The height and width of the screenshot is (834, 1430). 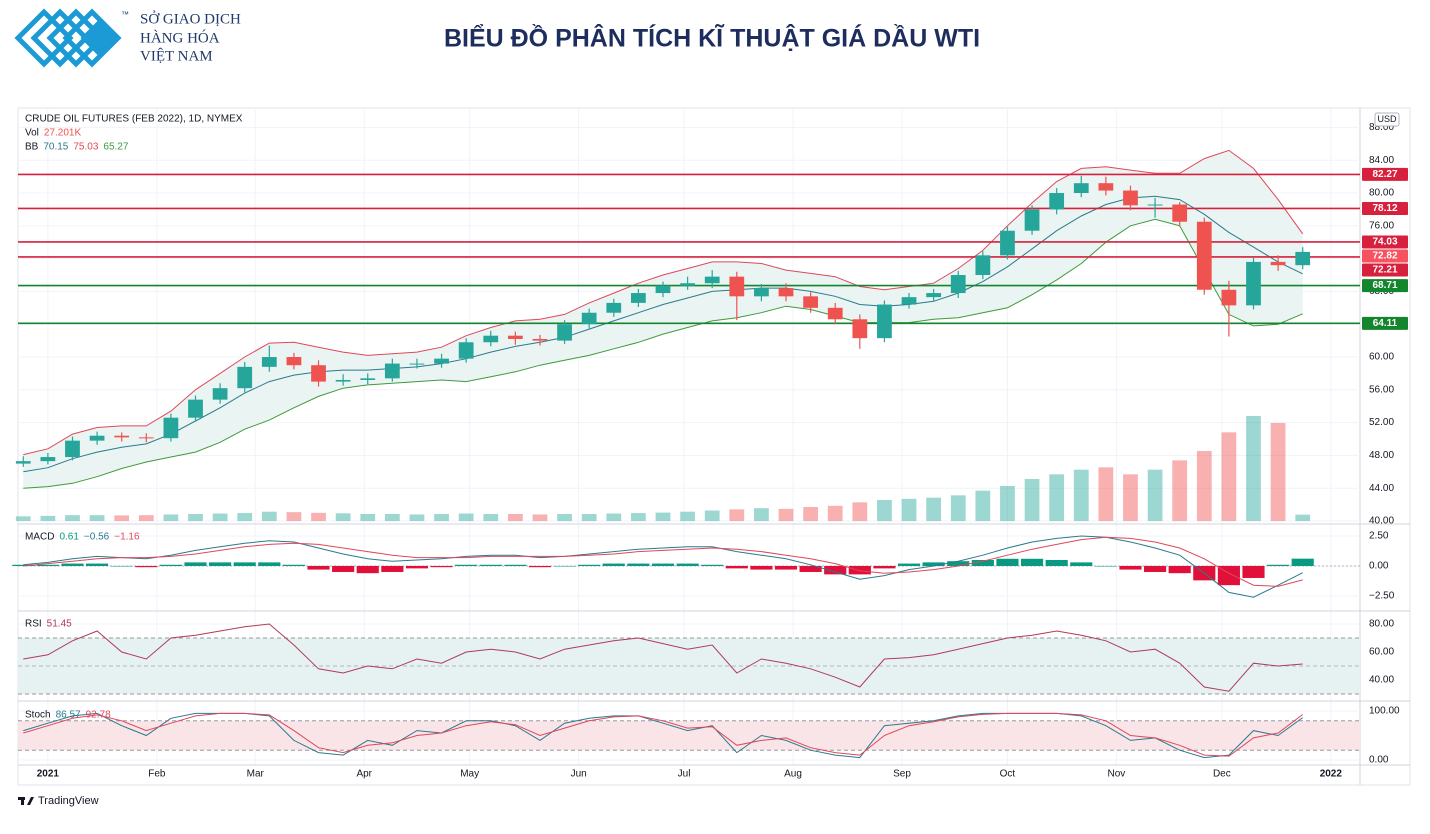 What do you see at coordinates (125, 14) in the screenshot?
I see `trademark: ™` at bounding box center [125, 14].